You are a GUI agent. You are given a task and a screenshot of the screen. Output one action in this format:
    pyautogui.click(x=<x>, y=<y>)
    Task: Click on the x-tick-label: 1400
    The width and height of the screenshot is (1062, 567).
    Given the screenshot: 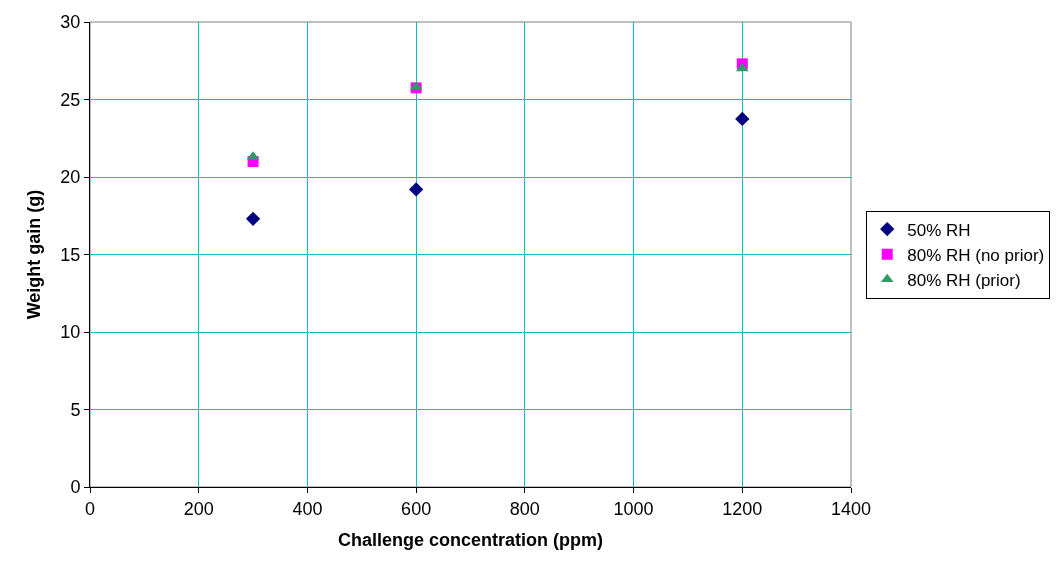 What is the action you would take?
    pyautogui.click(x=851, y=508)
    